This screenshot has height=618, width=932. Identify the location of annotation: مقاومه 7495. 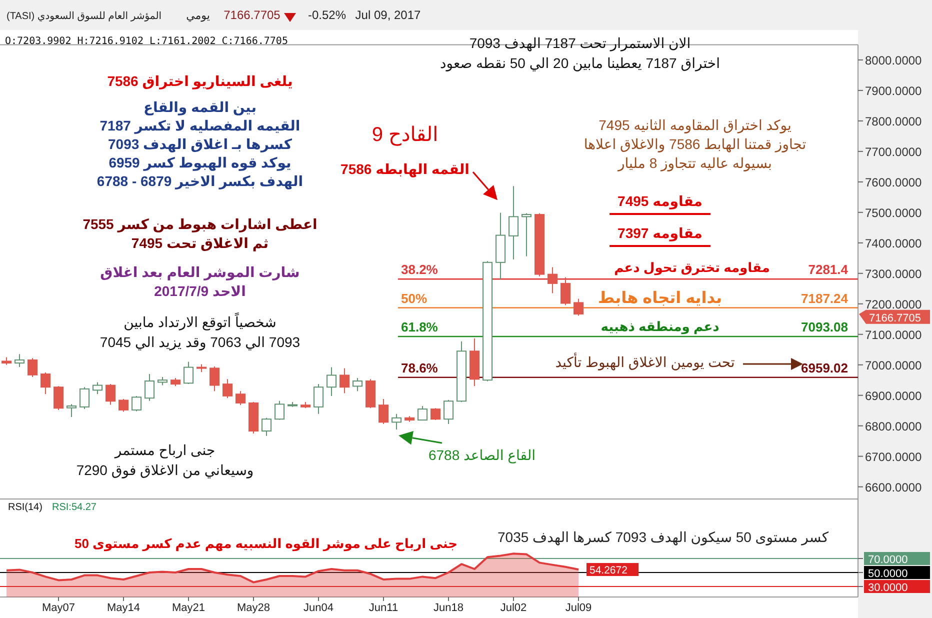
(660, 201).